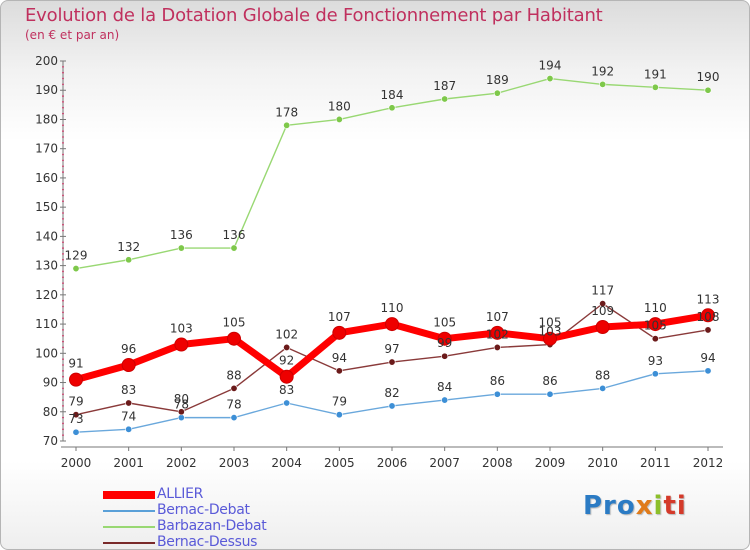 Image resolution: width=750 pixels, height=550 pixels. What do you see at coordinates (46, 353) in the screenshot?
I see `y-tick-label: 100` at bounding box center [46, 353].